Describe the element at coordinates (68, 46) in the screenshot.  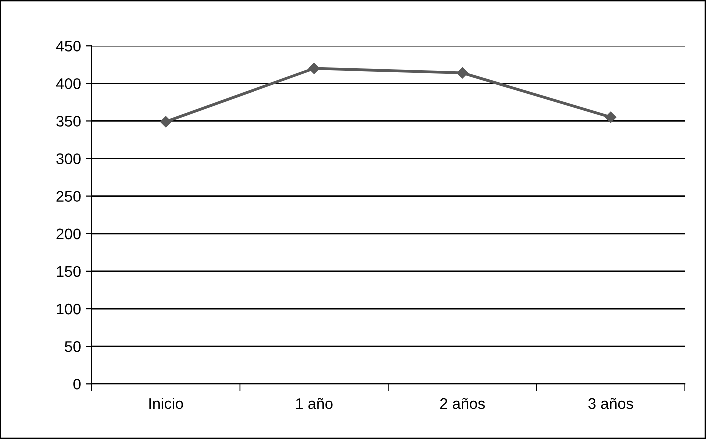
I see `y-tick-label: 450` at that location.